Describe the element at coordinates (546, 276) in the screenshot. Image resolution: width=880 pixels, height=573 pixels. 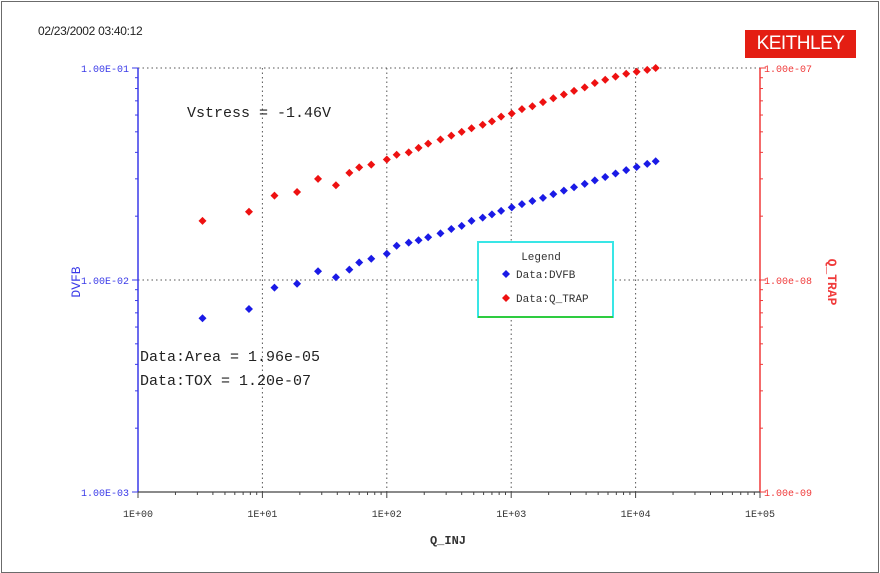
I see `legend-entry-dvfb: Data:DVFB` at that location.